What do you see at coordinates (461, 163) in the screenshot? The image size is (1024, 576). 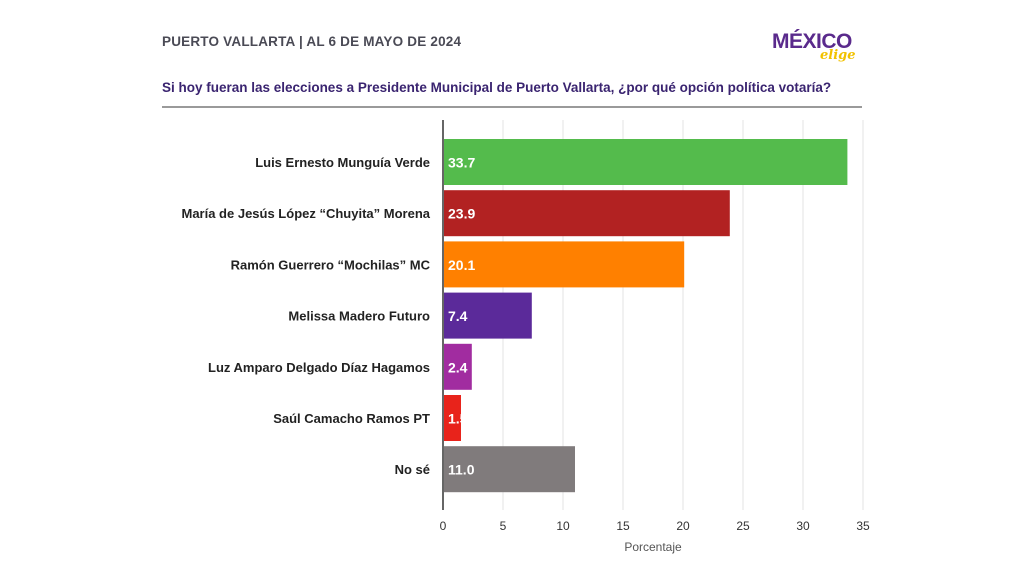 I see `bar-value-label: 33.7` at bounding box center [461, 163].